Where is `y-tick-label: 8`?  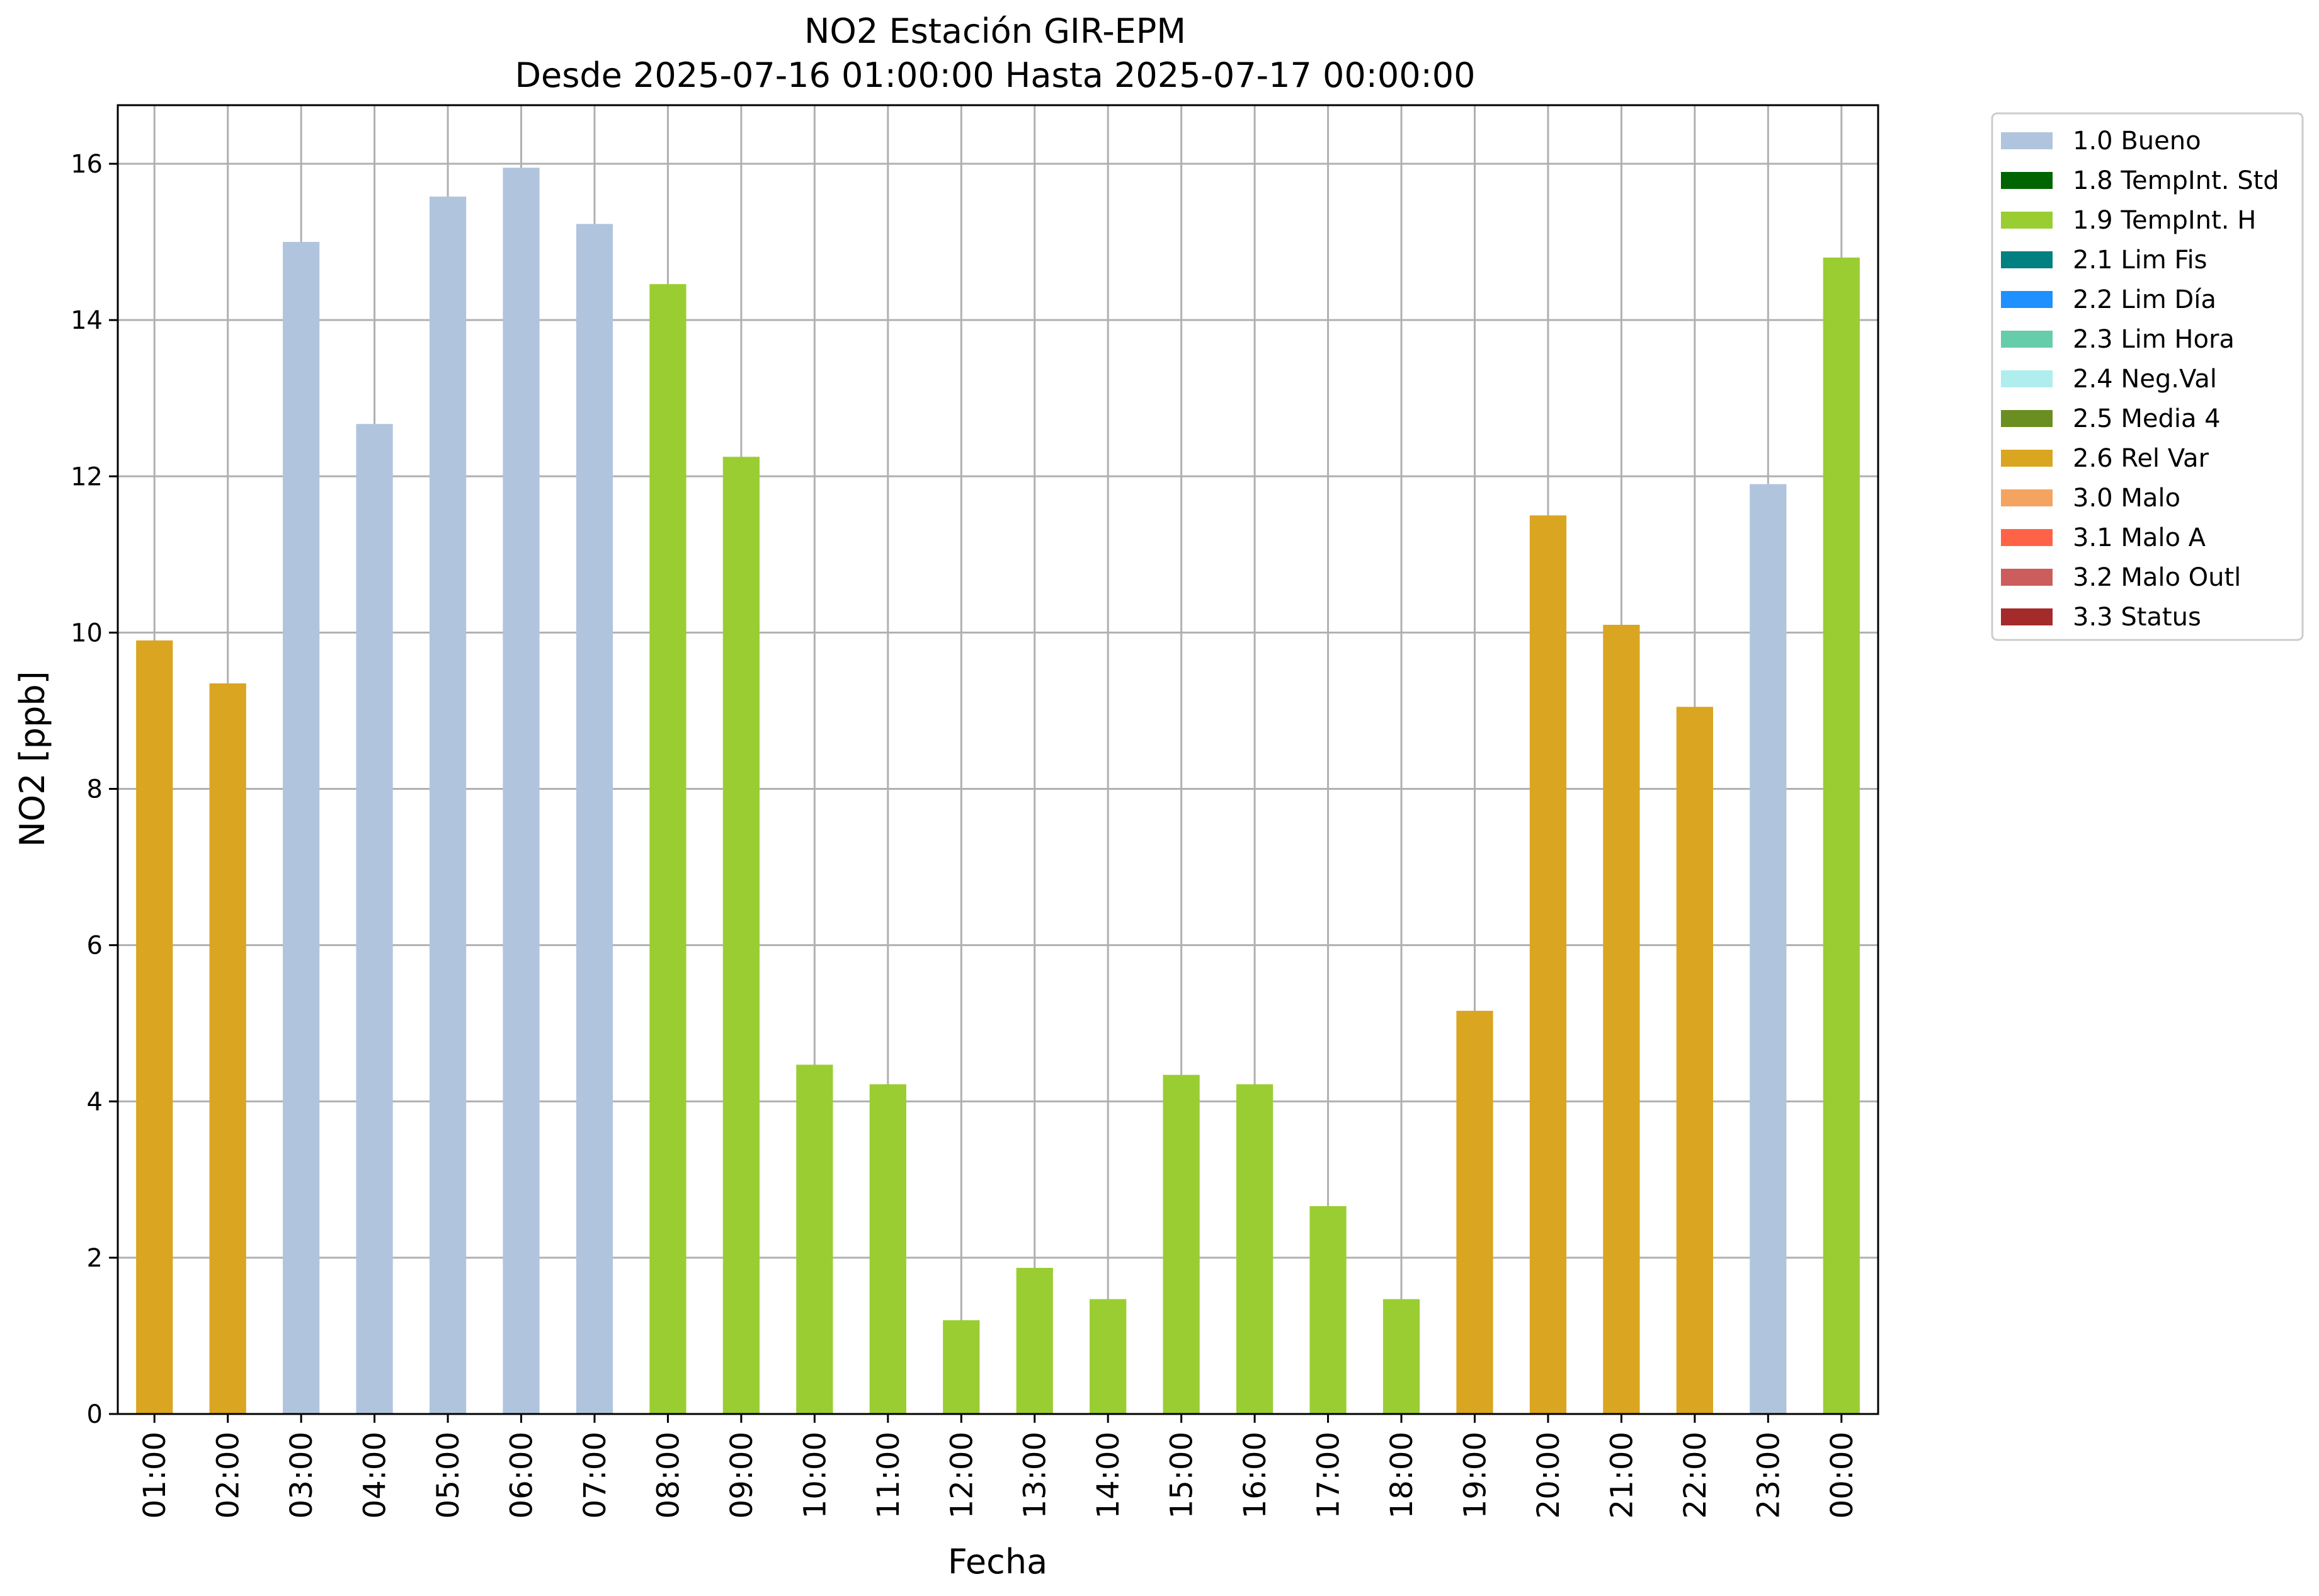 y-tick-label: 8 is located at coordinates (95, 789).